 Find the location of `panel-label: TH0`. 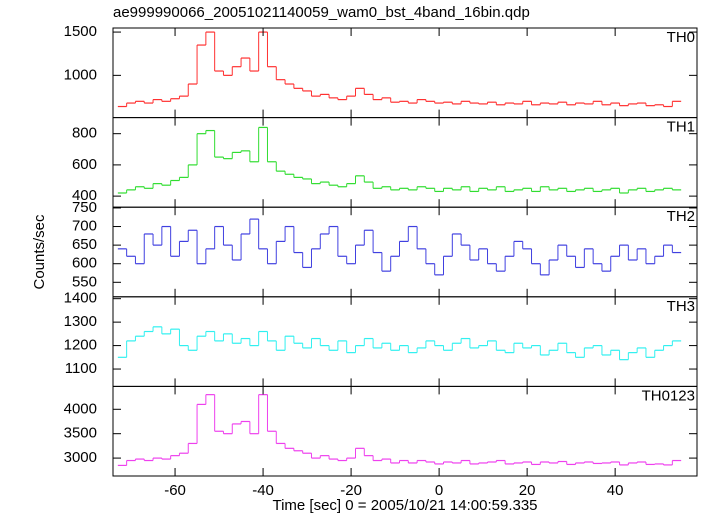

panel-label: TH0 is located at coordinates (681, 37).